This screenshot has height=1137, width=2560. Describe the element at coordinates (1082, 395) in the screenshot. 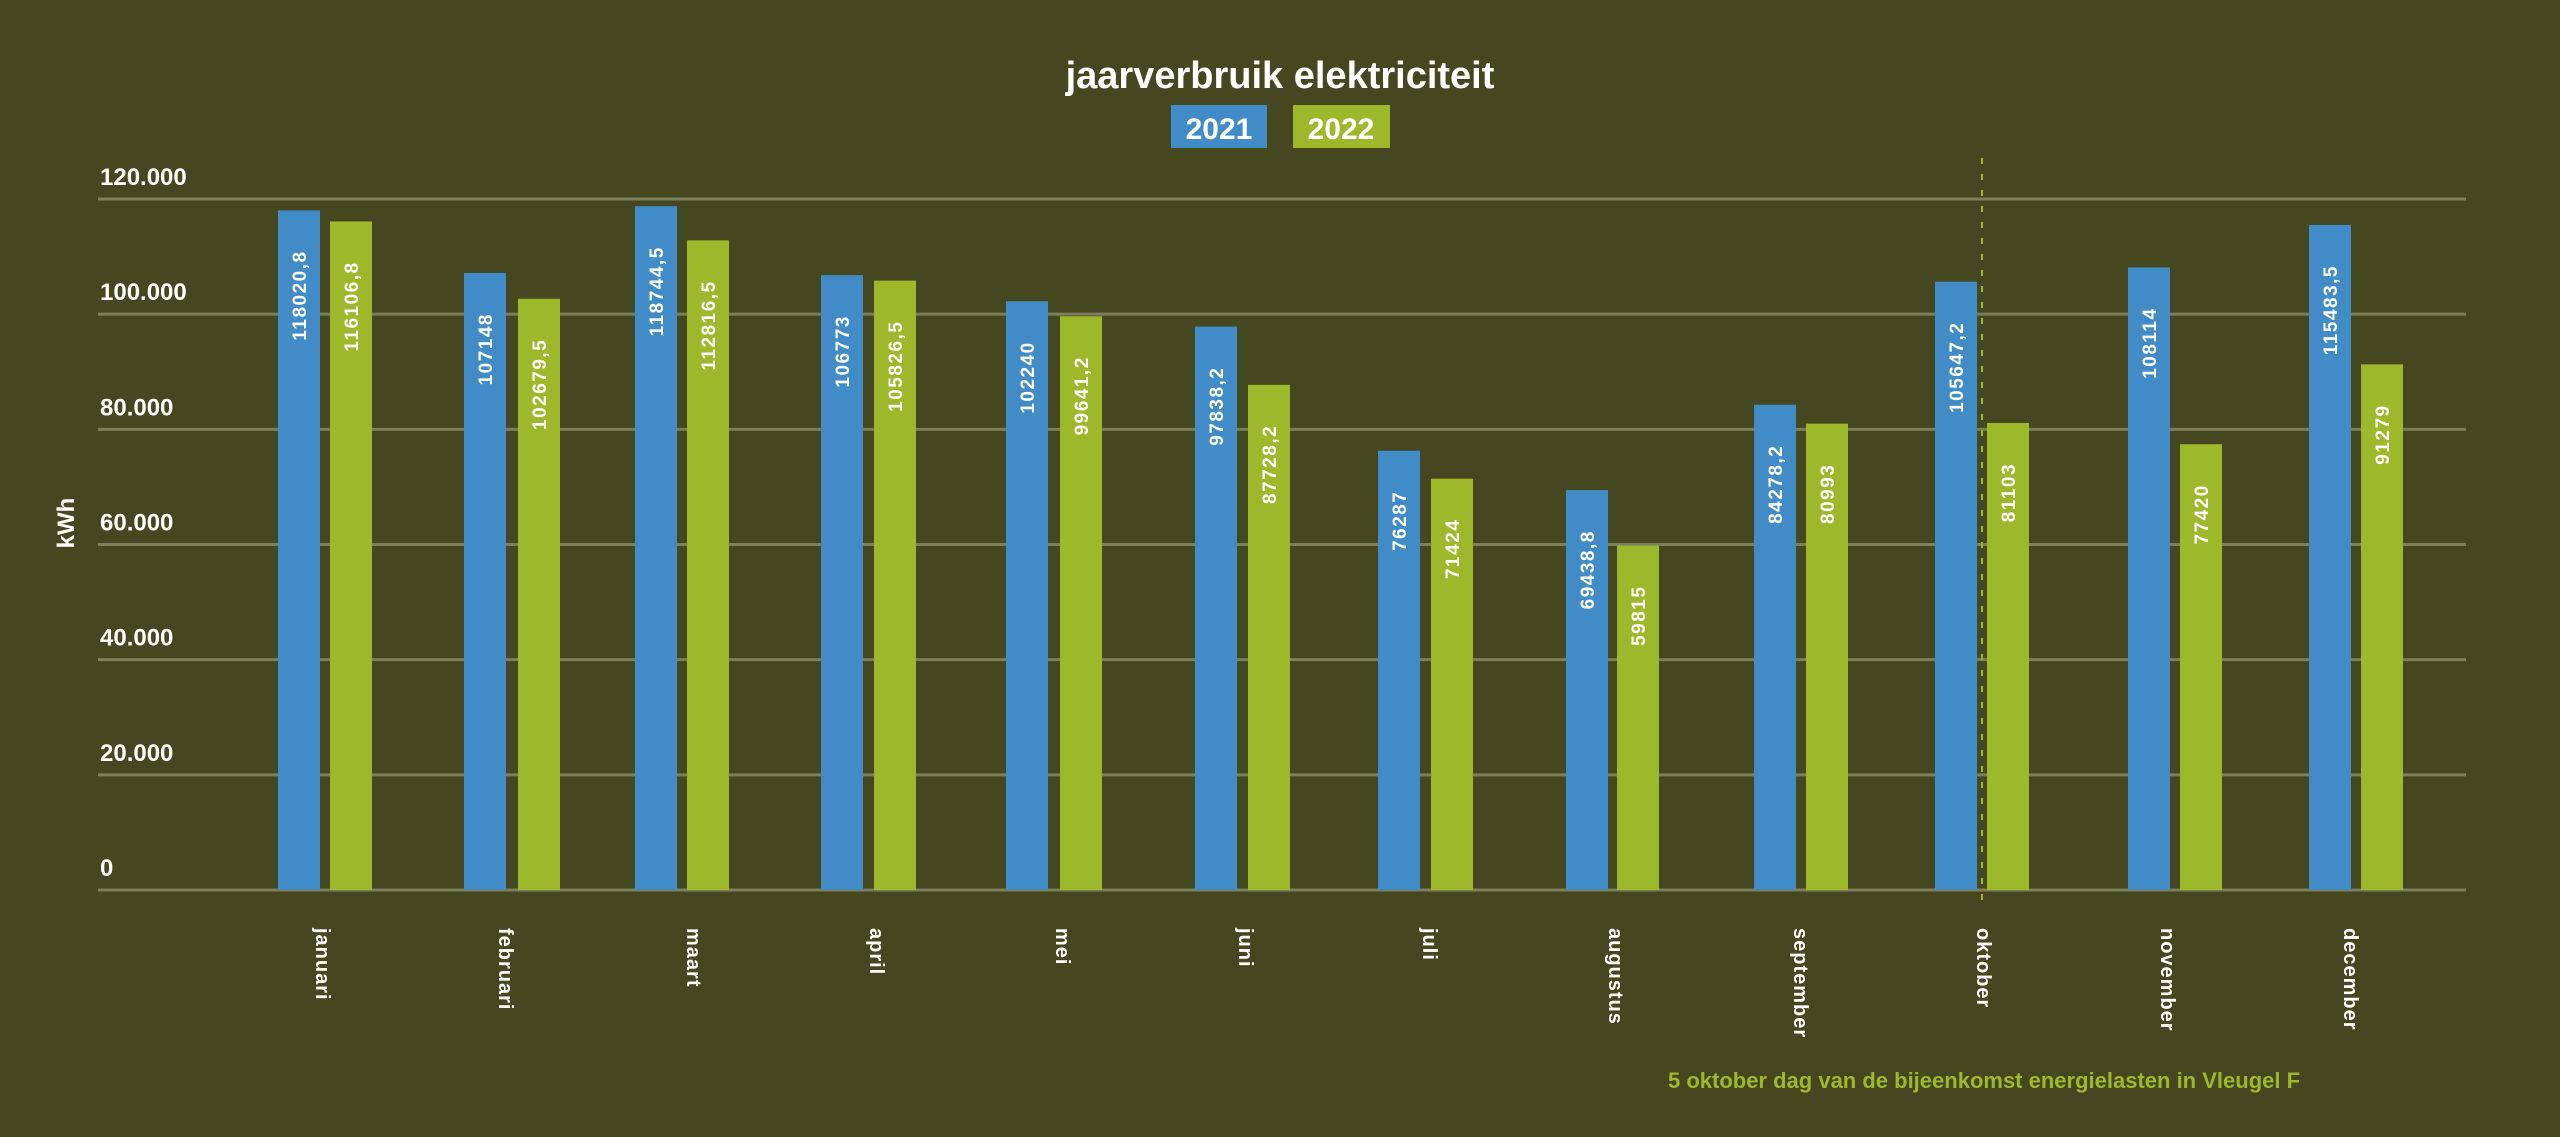

I see `data-label: 99641,2` at that location.